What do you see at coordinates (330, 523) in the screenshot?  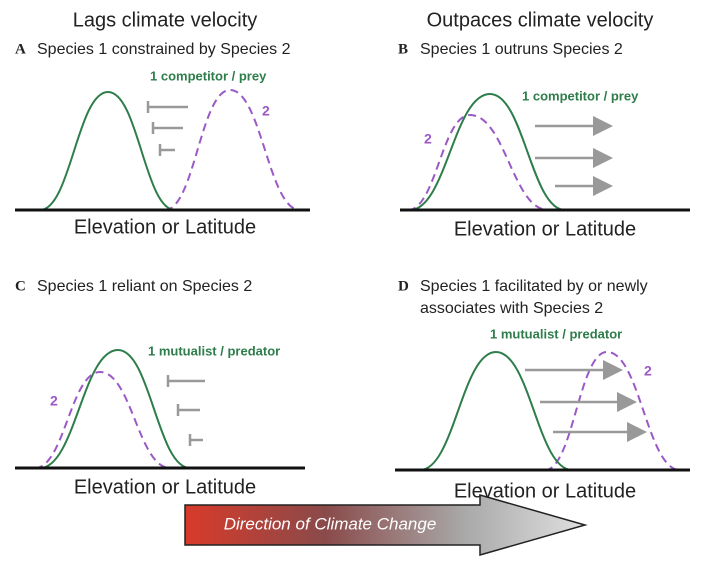 I see `arrow-label: Direction of Climate Change` at bounding box center [330, 523].